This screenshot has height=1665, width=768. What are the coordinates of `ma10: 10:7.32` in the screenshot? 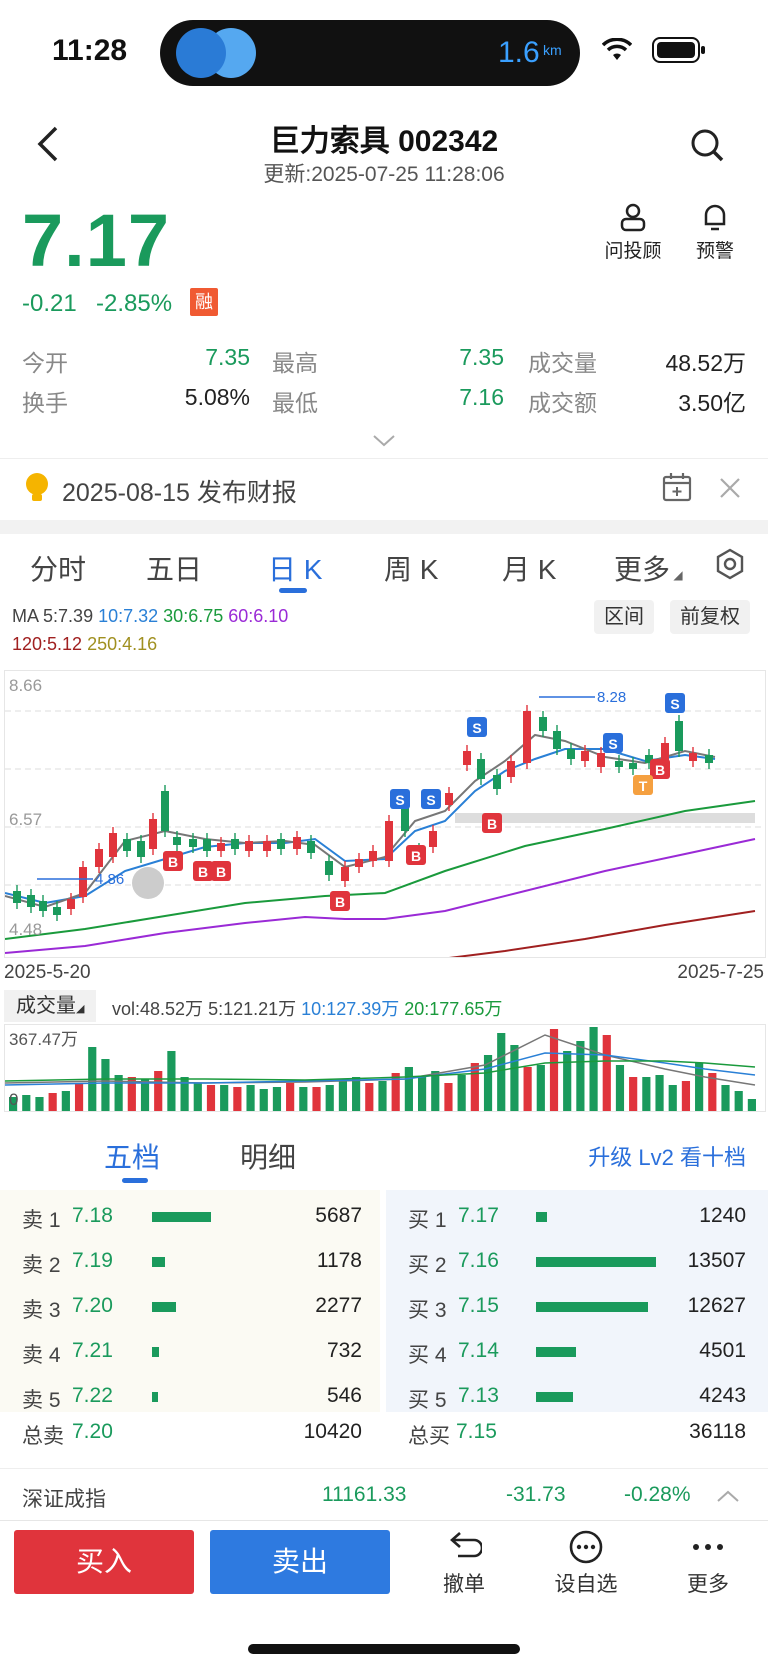 It's located at (128, 616).